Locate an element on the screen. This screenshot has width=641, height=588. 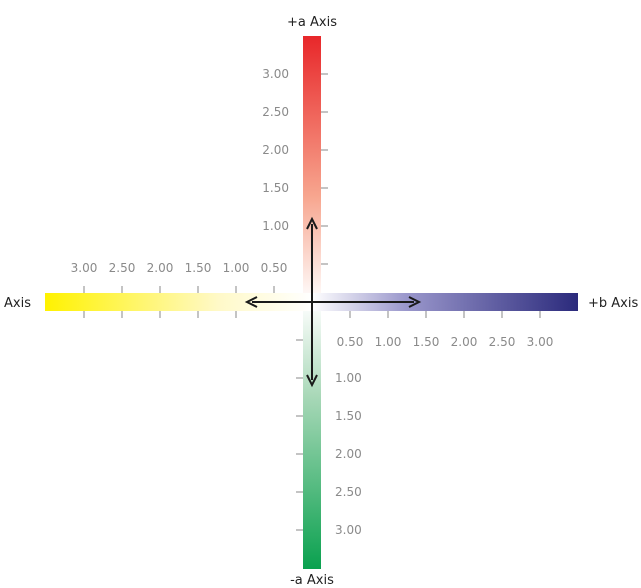
neg-b-tick-label: 2.00 is located at coordinates (160, 268).